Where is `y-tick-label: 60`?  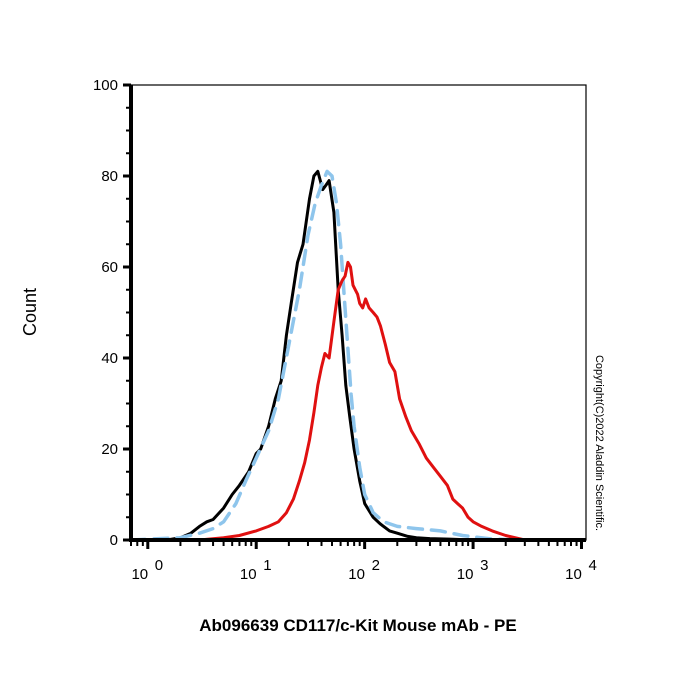 y-tick-label: 60 is located at coordinates (109, 267).